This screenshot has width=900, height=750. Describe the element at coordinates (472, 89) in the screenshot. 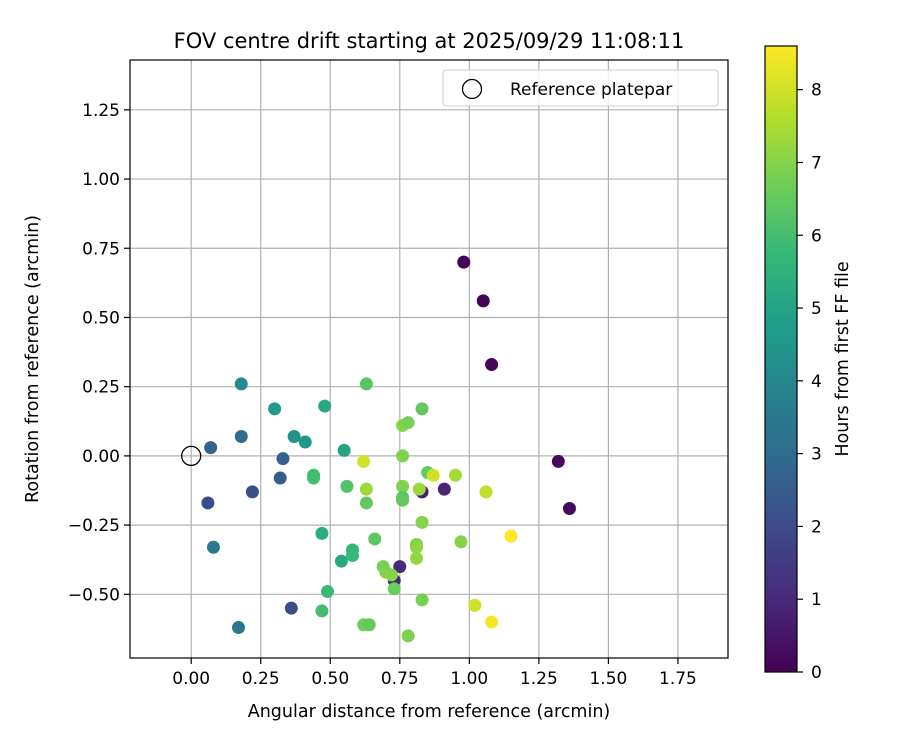

I see `legend-reference-marker` at that location.